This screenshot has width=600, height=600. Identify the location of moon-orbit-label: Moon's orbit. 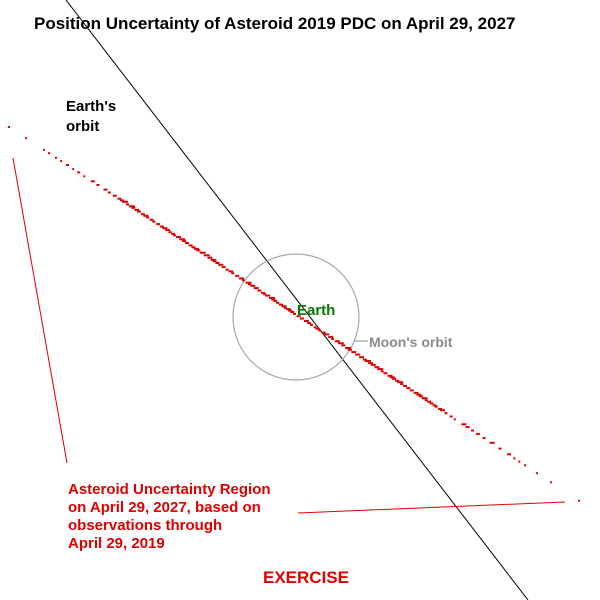
(411, 342).